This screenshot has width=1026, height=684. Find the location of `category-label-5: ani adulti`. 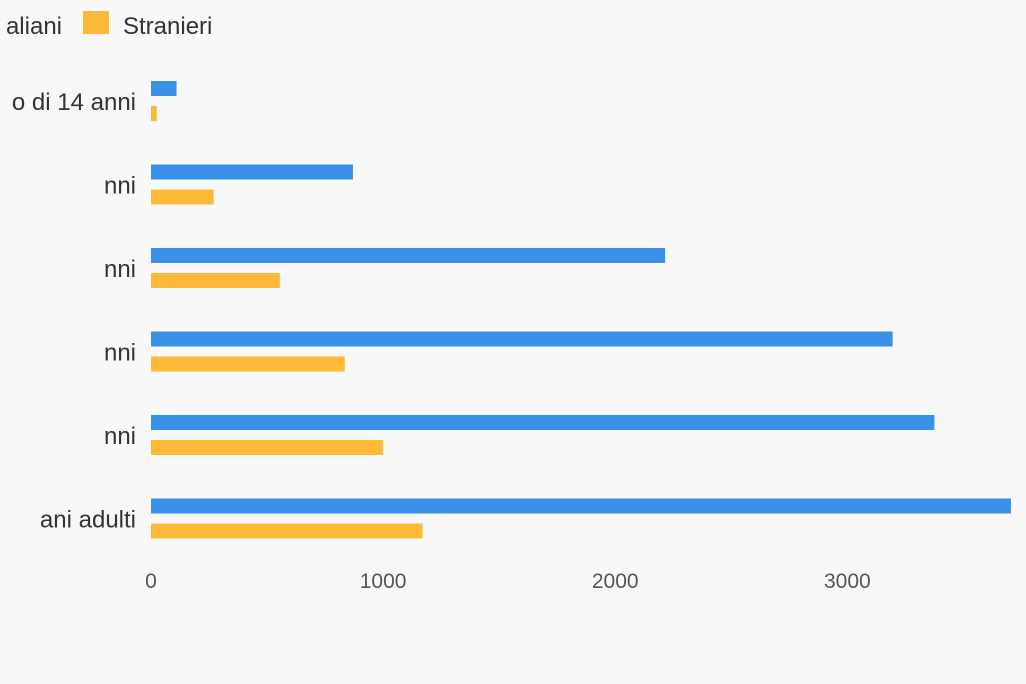

category-label-5: ani adulti is located at coordinates (88, 520).